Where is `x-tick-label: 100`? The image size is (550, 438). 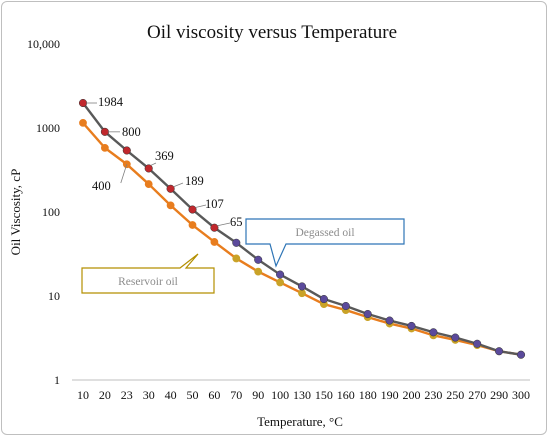
x-tick-label: 100 is located at coordinates (280, 395).